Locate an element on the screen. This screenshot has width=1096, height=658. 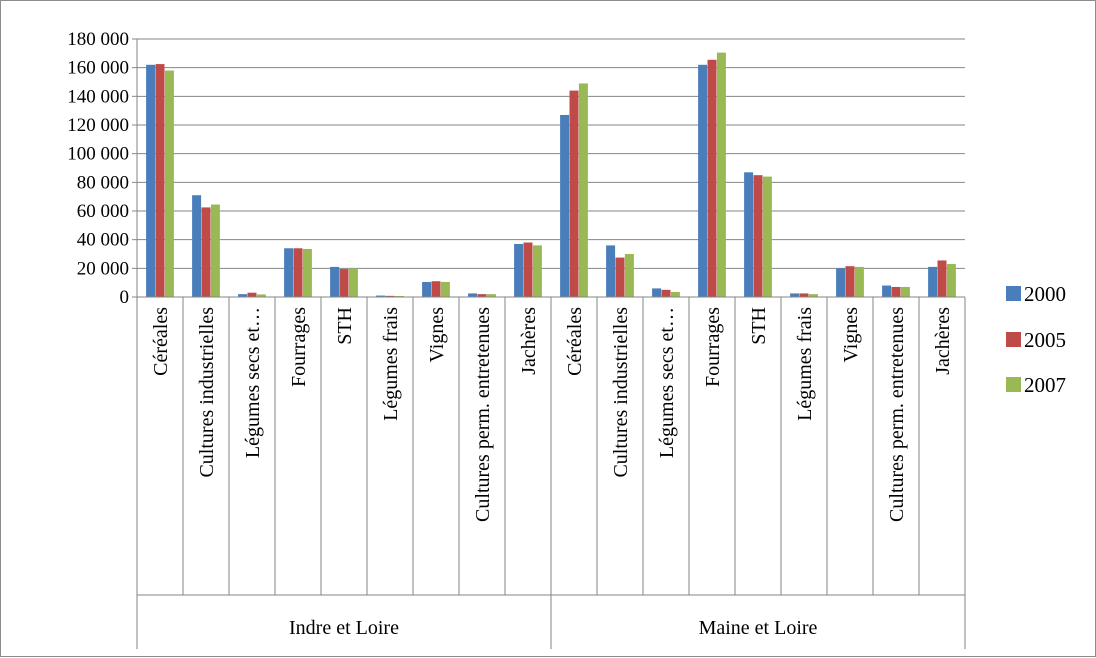
legend-label: 2005 is located at coordinates (1045, 340).